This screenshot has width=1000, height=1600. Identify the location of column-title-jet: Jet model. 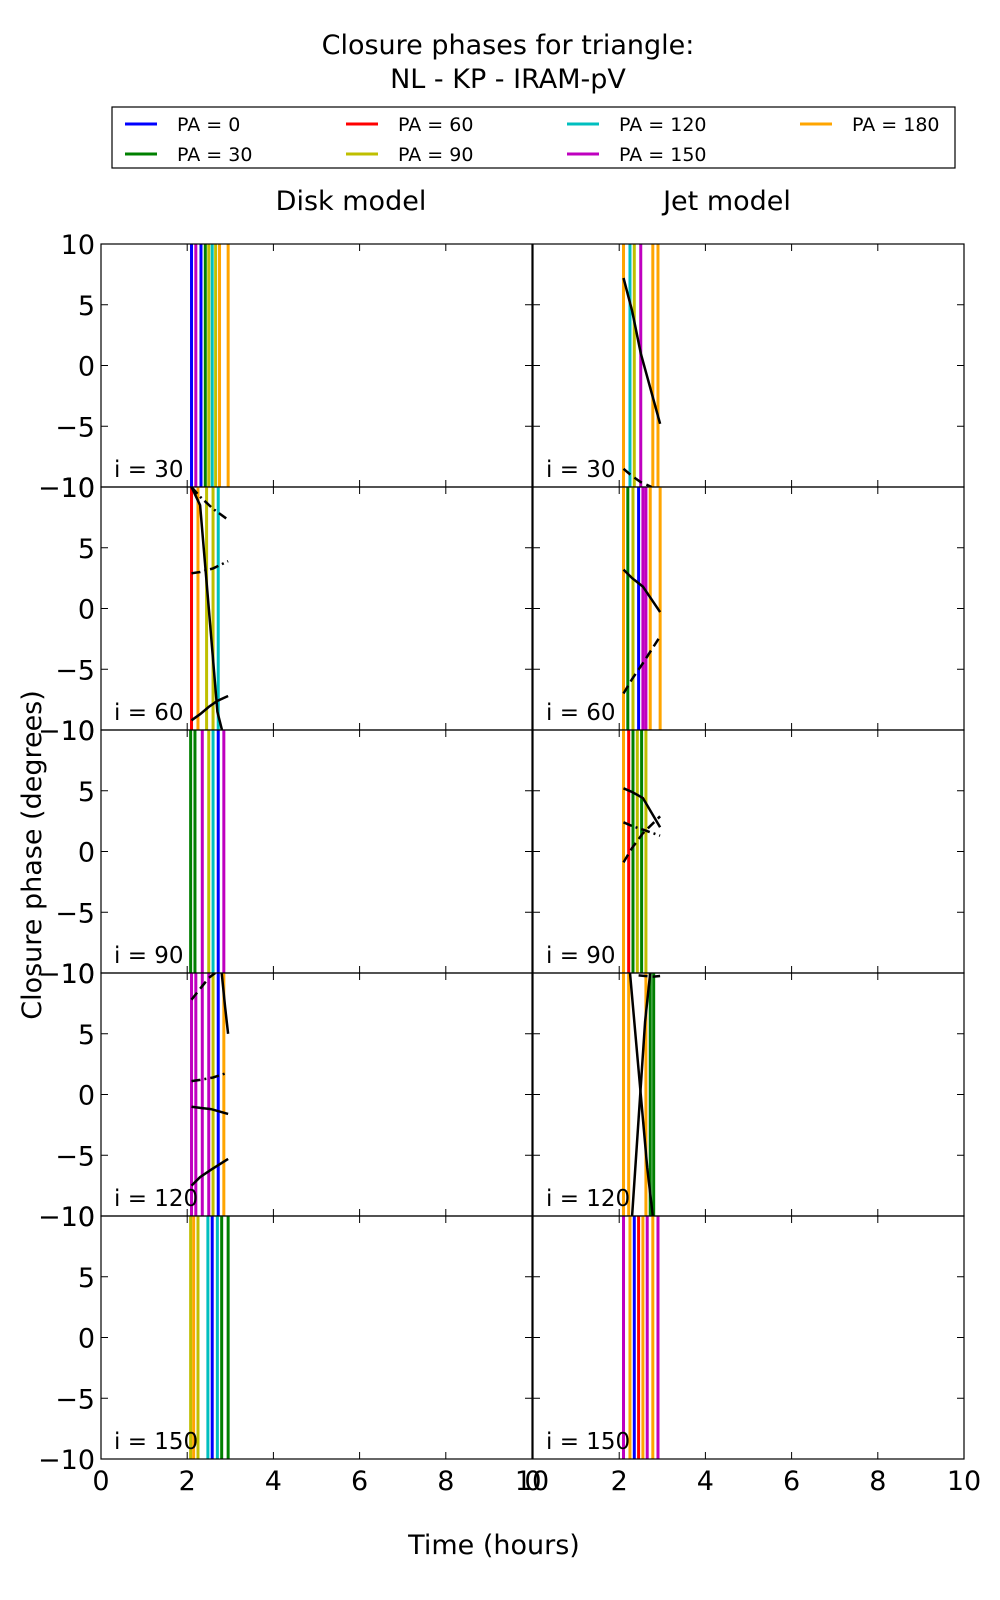
(726, 201).